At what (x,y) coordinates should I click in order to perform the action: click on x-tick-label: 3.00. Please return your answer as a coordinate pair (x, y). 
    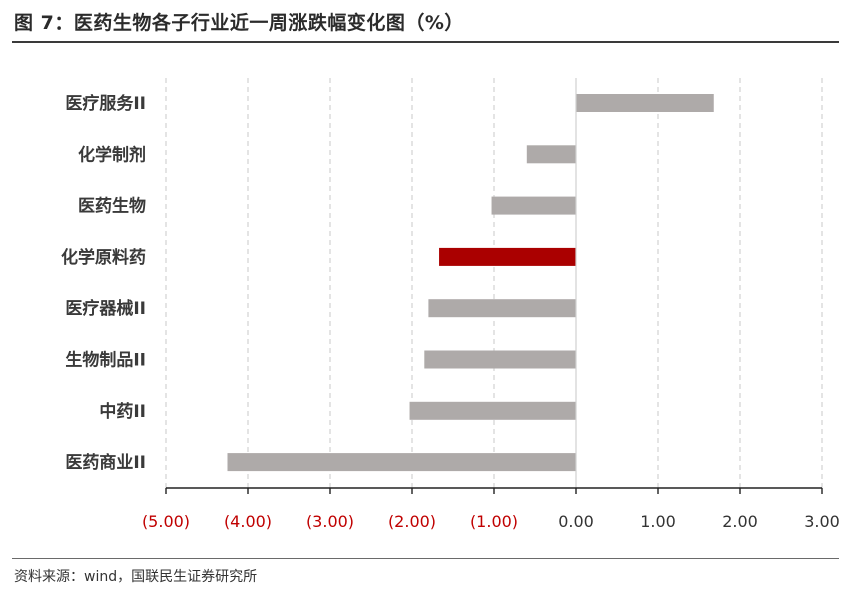
    Looking at the image, I should click on (822, 521).